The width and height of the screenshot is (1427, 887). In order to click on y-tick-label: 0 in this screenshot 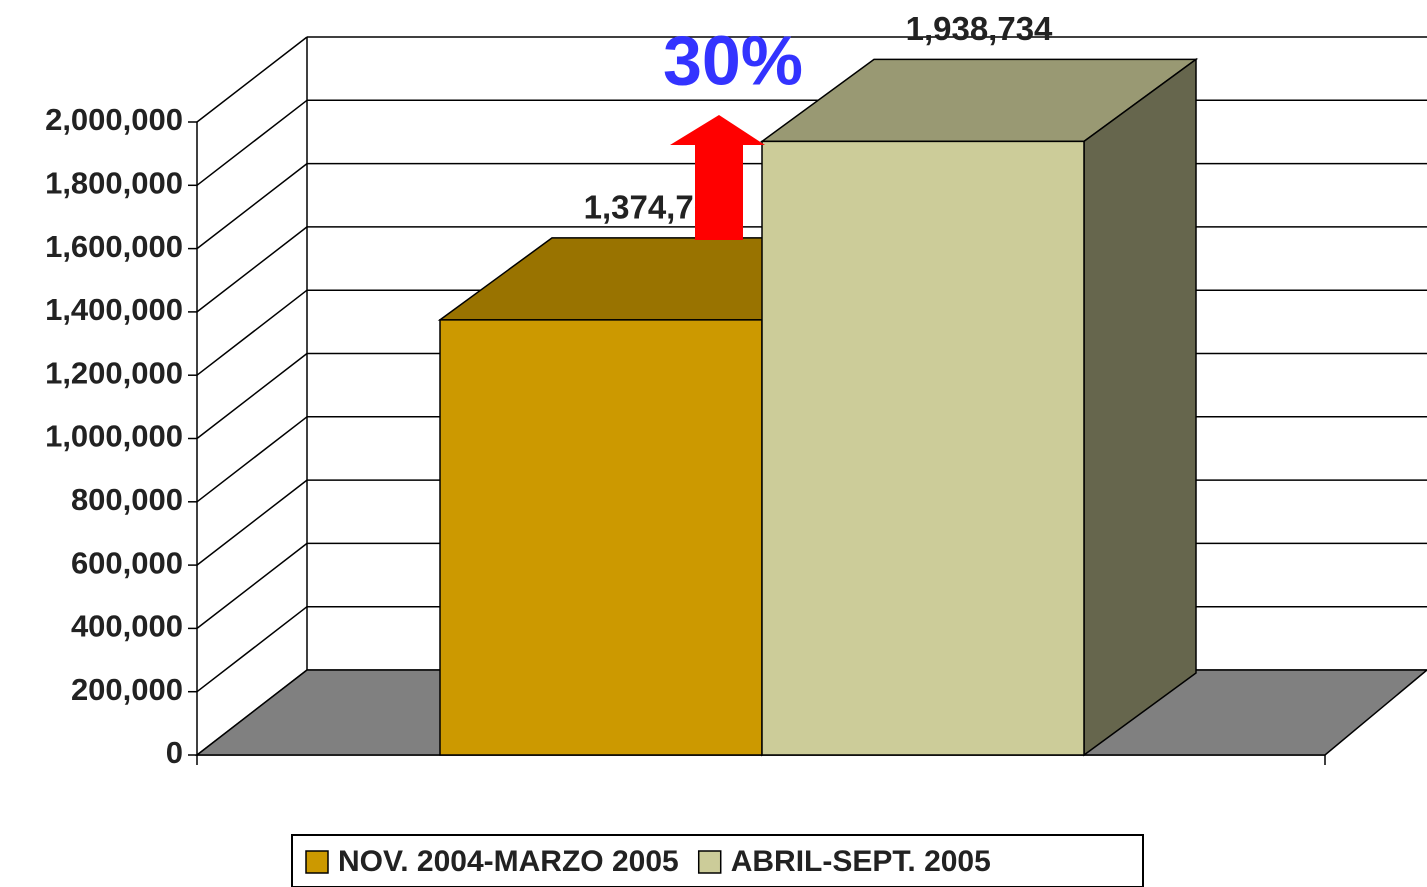, I will do `click(174, 752)`.